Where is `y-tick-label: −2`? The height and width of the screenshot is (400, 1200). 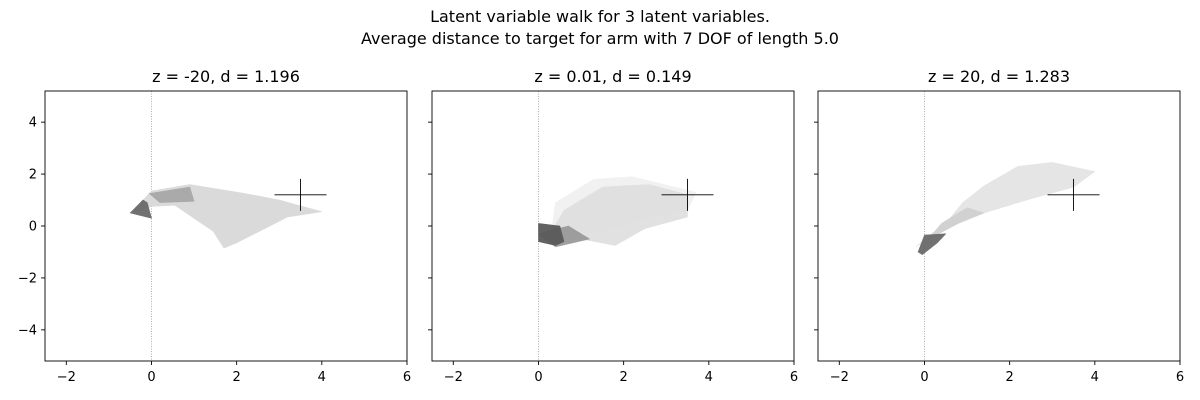 y-tick-label: −2 is located at coordinates (27, 278).